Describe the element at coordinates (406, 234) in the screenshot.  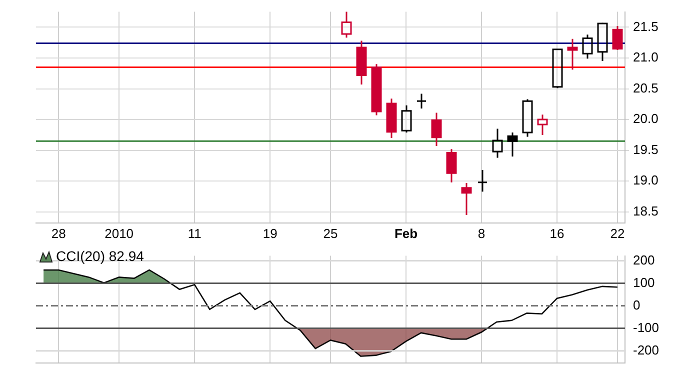
I see `x-tick-label: Feb` at that location.